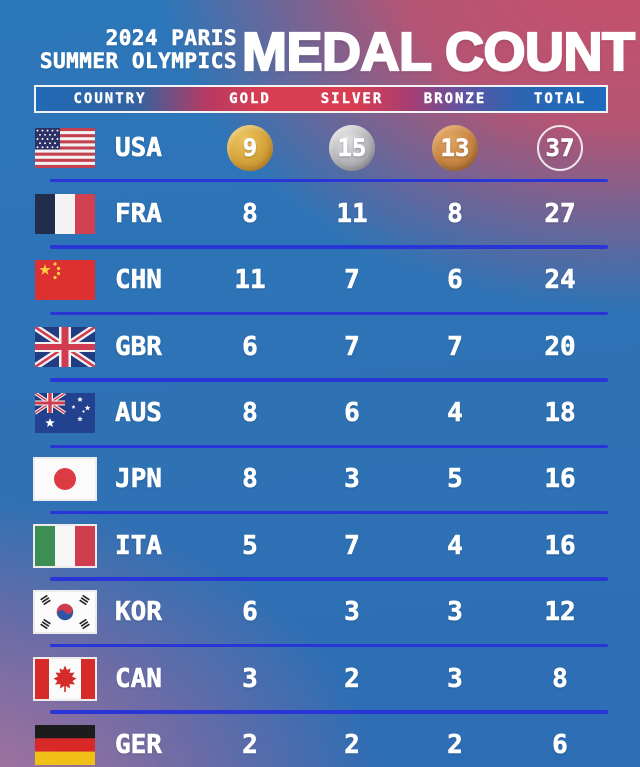  I want to click on flag-ger-icon, so click(65, 745).